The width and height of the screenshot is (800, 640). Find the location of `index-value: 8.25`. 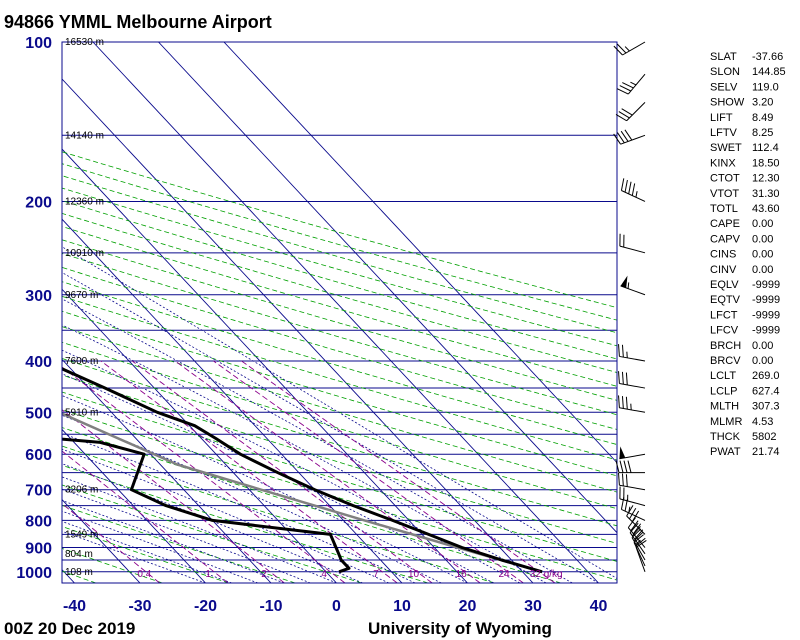

index-value: 8.25 is located at coordinates (762, 133).